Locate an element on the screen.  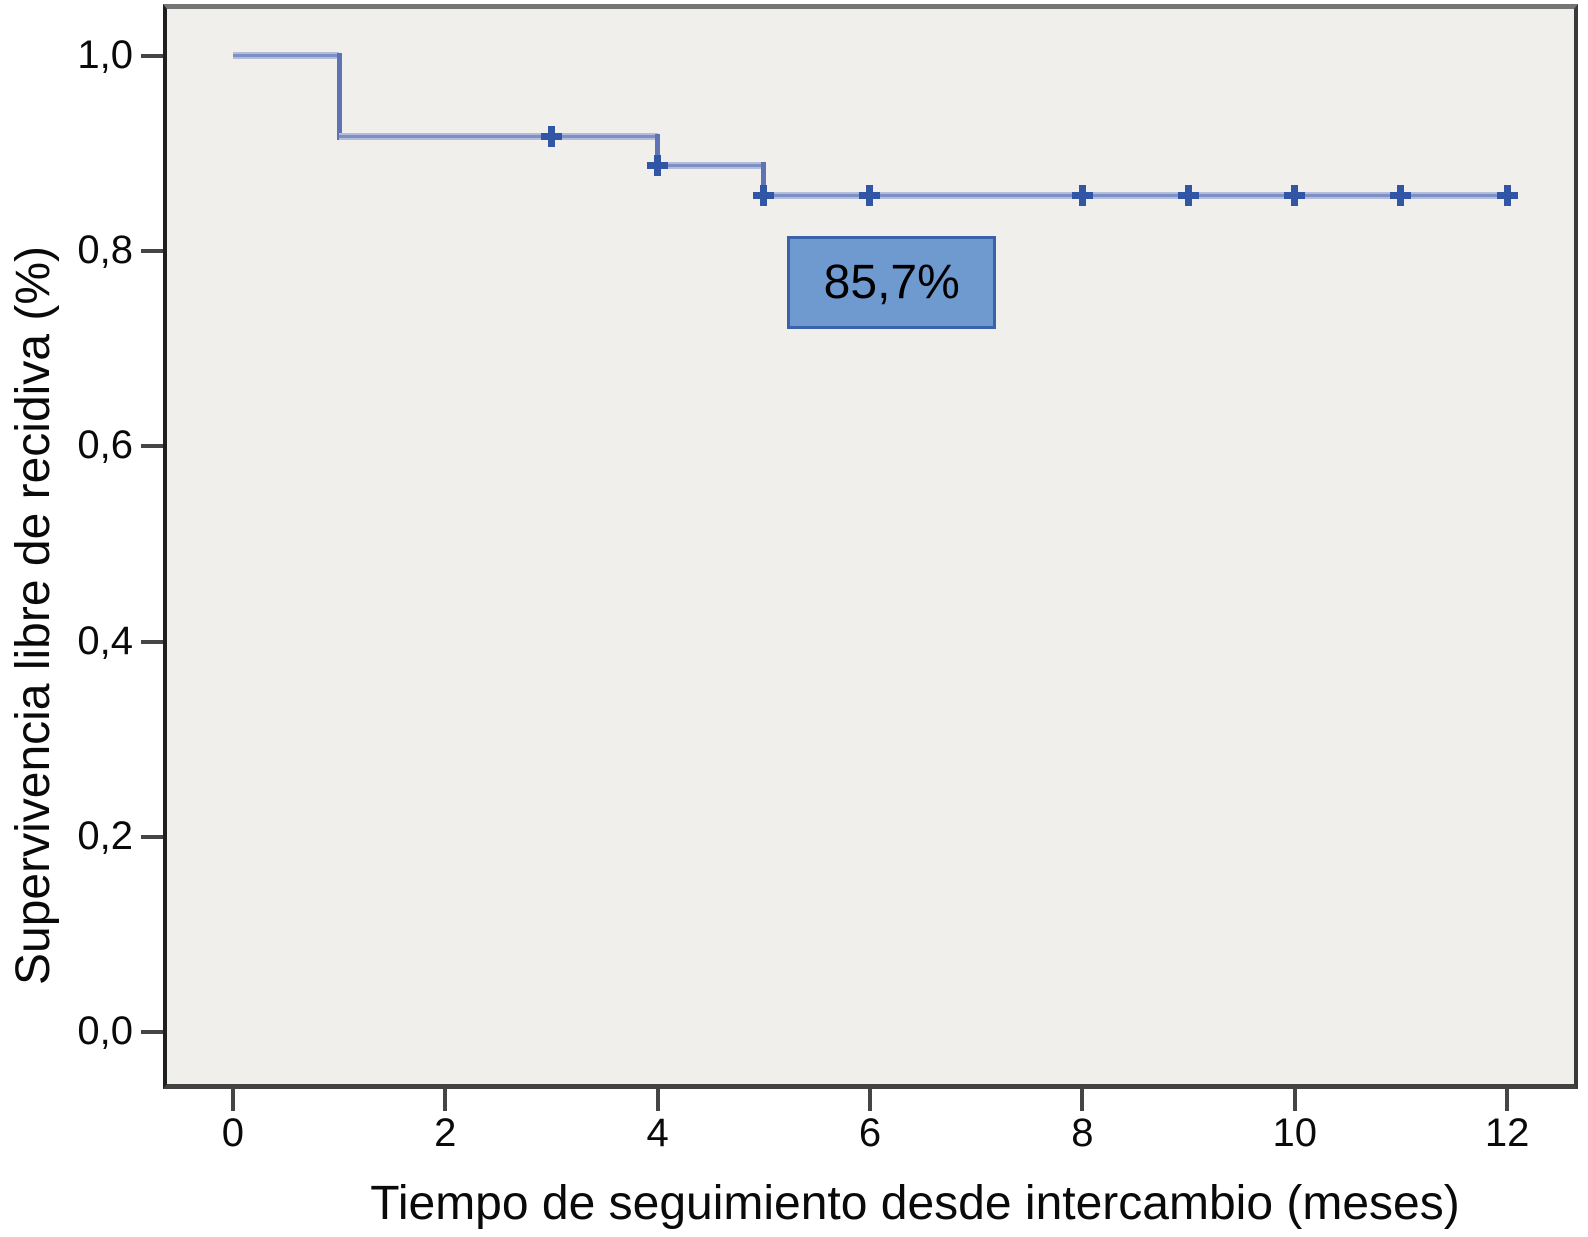
y-tick-label: 0,4 is located at coordinates (105, 640).